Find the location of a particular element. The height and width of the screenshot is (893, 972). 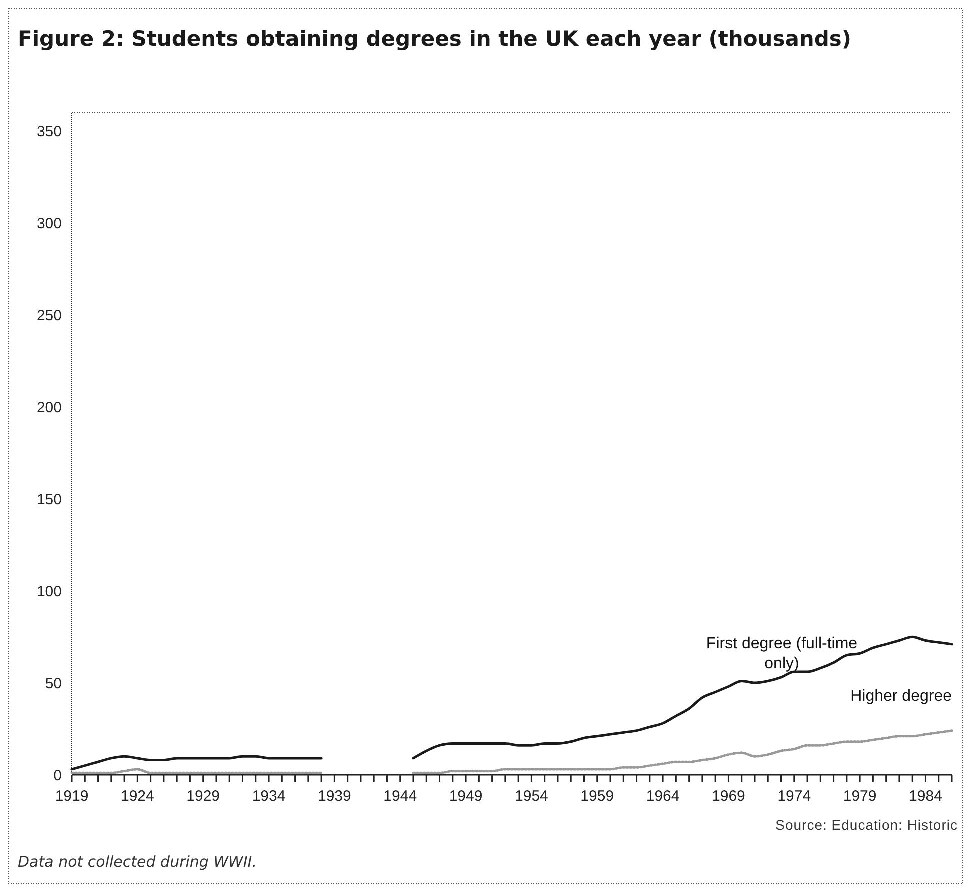

text: Data not collected during WWII. is located at coordinates (137, 862).